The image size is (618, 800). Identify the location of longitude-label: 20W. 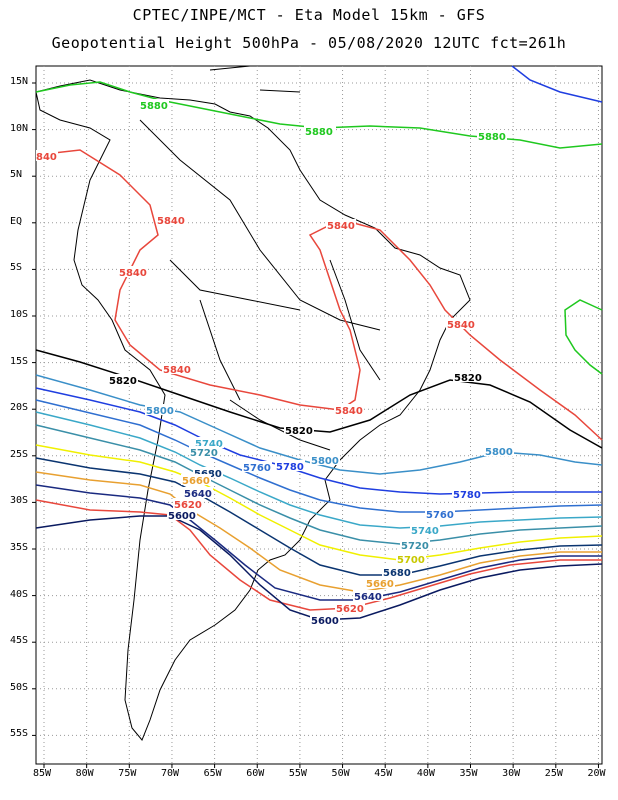
(596, 773).